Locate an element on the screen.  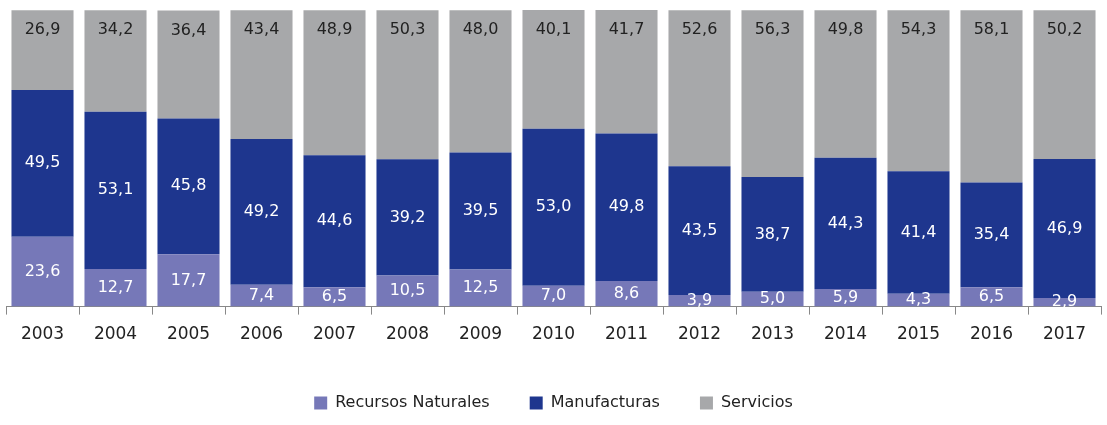
x-tick-label: 2014 is located at coordinates (845, 333).